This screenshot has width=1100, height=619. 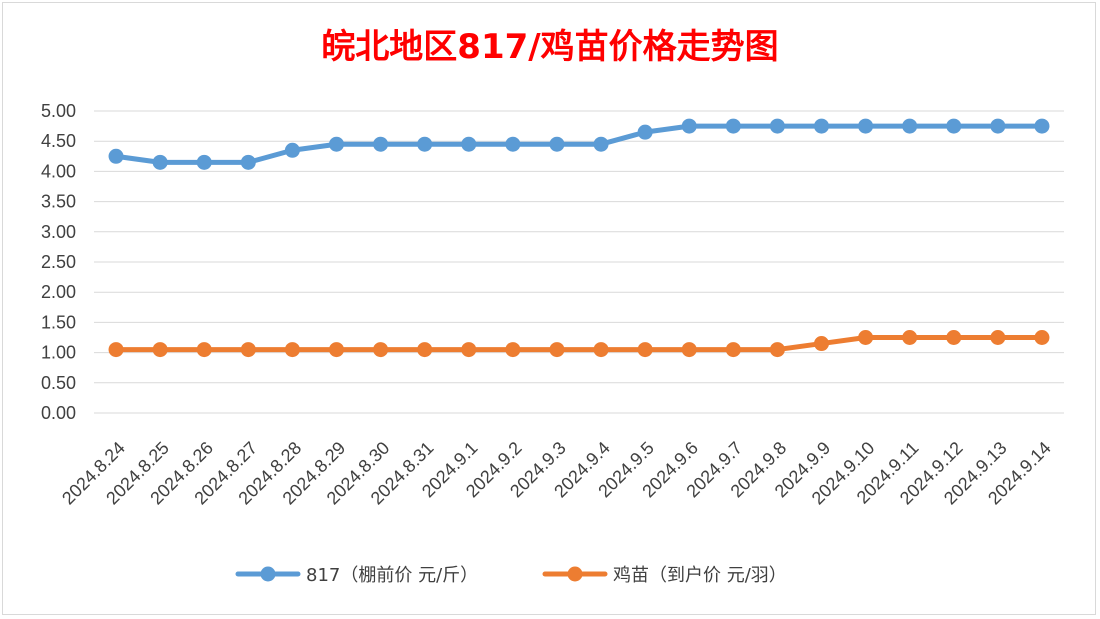 What do you see at coordinates (58, 413) in the screenshot?
I see `y-tick-label: 0.00` at bounding box center [58, 413].